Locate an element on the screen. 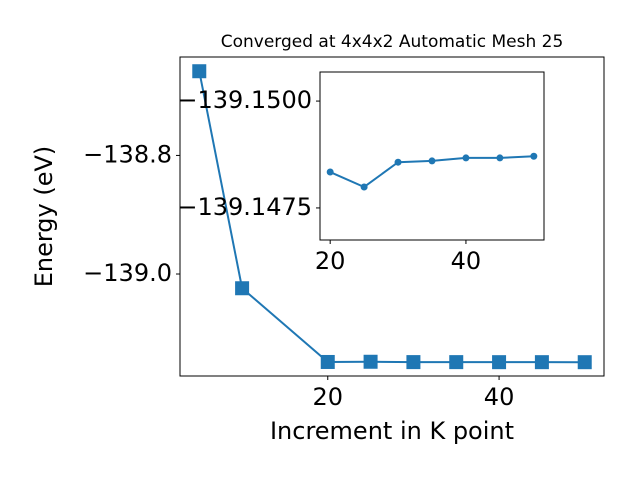 This screenshot has width=640, height=480. y-tick-label: −139.1475 is located at coordinates (244, 207).